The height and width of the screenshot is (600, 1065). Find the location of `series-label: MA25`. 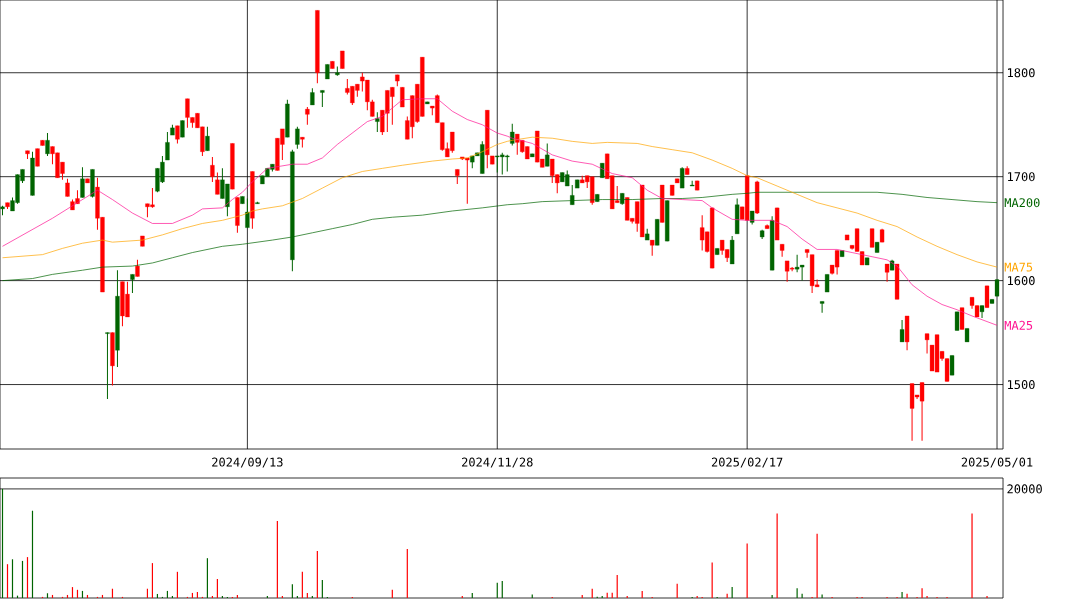

series-label: MA25 is located at coordinates (1018, 325).